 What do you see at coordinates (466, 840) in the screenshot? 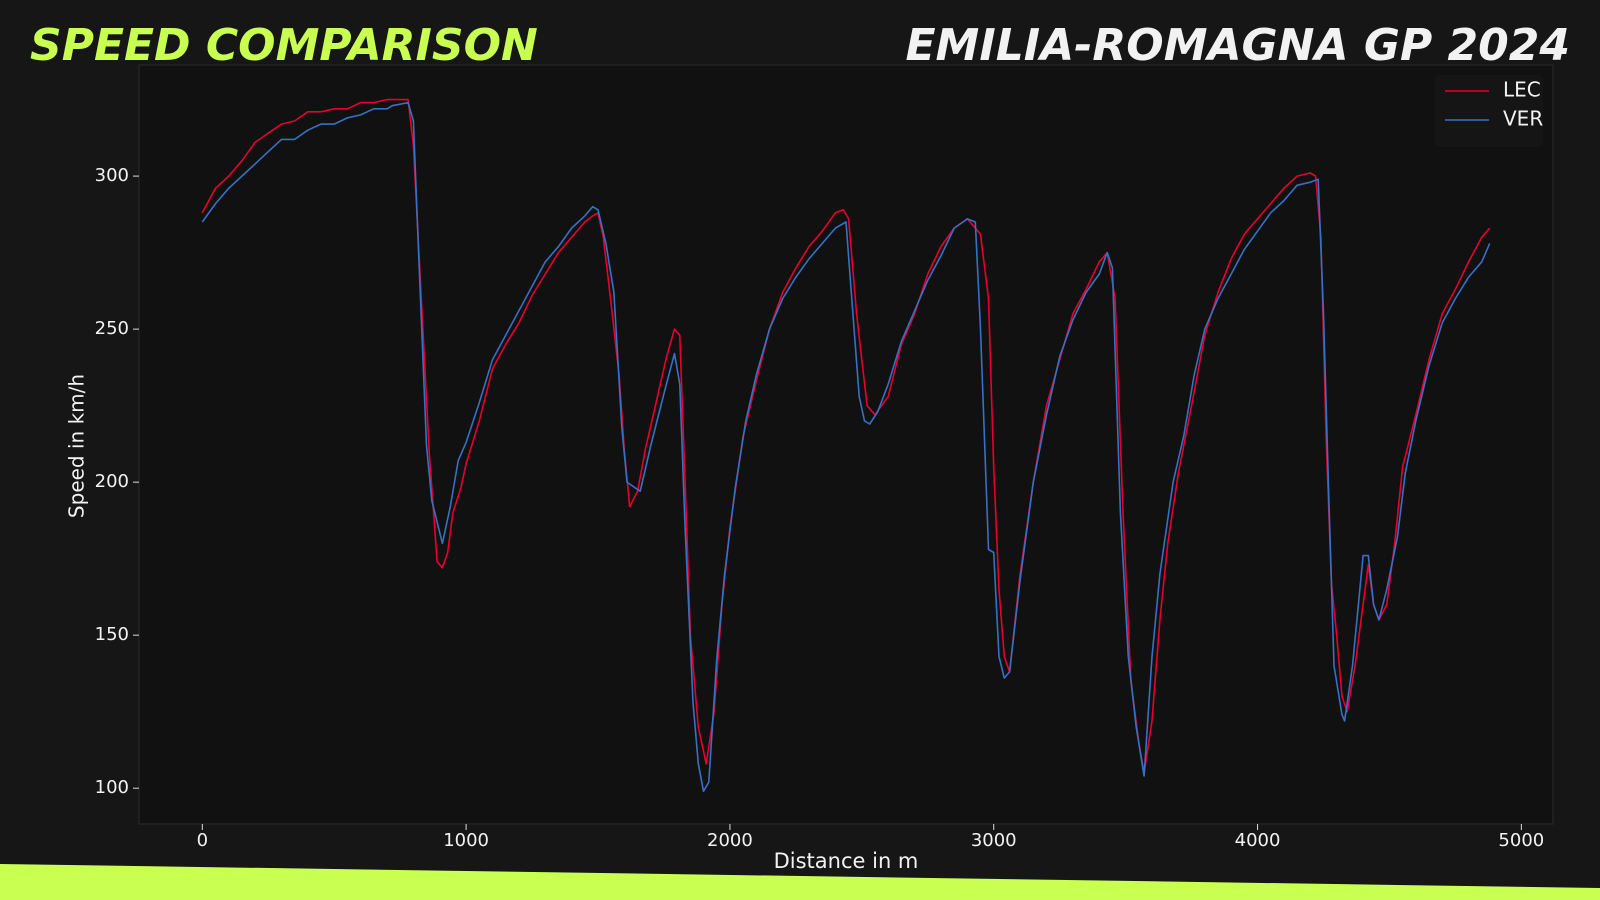
I see `x-tick-label: 1000` at bounding box center [466, 840].